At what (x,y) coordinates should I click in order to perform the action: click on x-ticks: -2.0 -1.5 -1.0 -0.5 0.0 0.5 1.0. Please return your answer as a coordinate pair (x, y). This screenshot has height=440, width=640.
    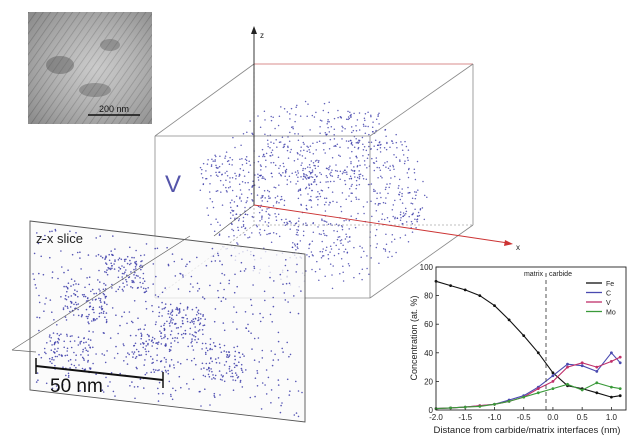
    Looking at the image, I should click on (523, 414).